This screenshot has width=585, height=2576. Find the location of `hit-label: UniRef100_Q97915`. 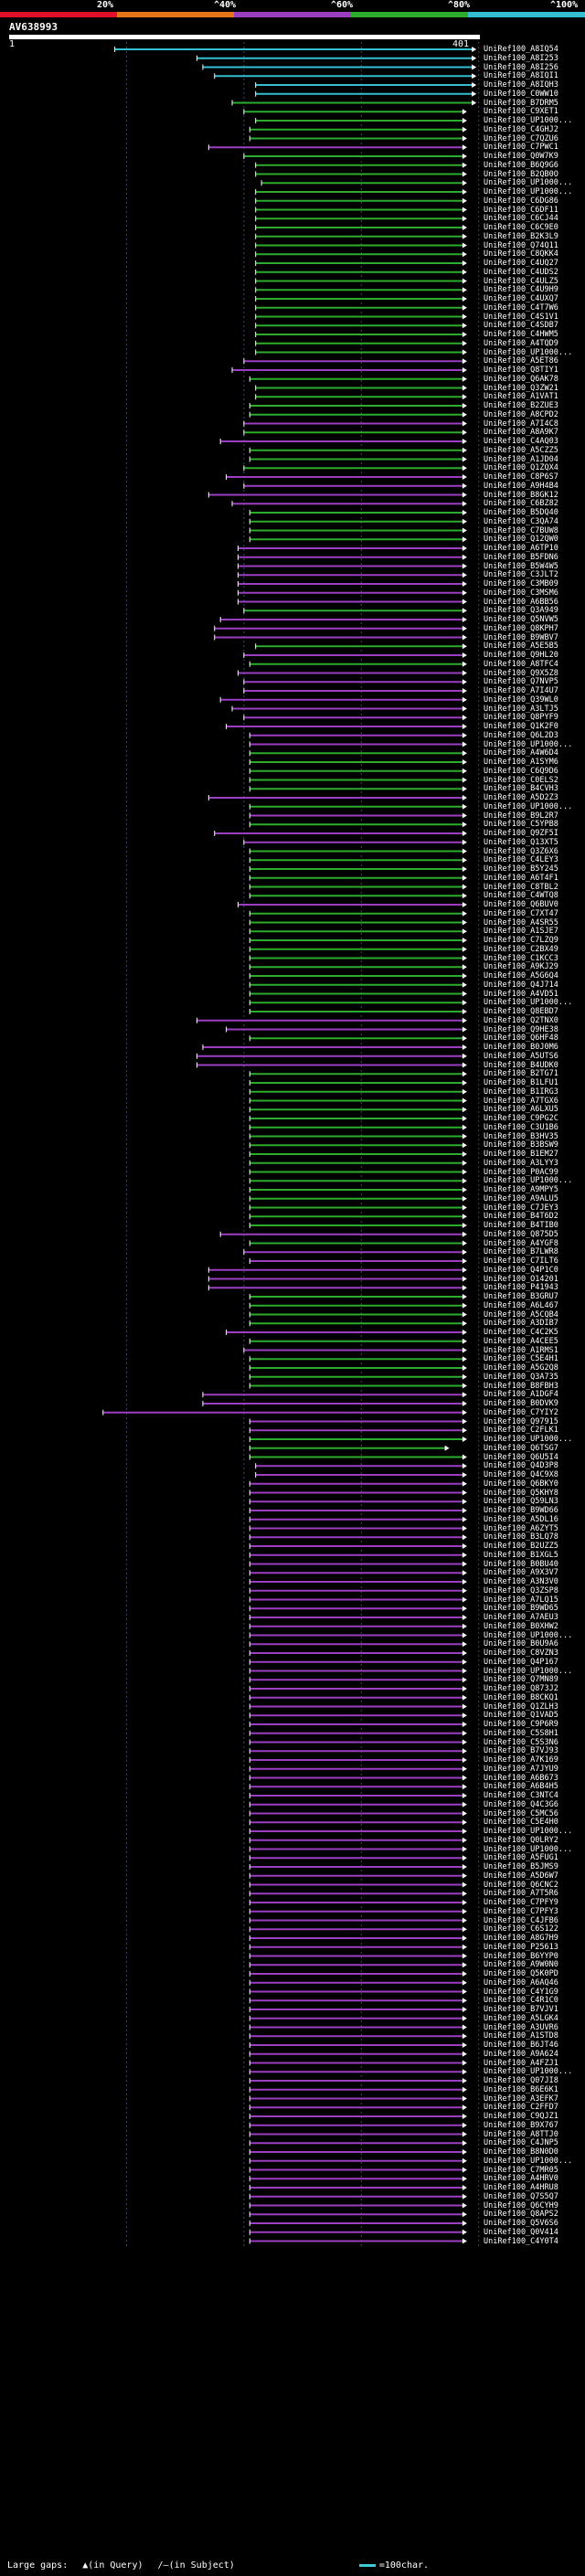

hit-label: UniRef100_Q97915 is located at coordinates (521, 1421).